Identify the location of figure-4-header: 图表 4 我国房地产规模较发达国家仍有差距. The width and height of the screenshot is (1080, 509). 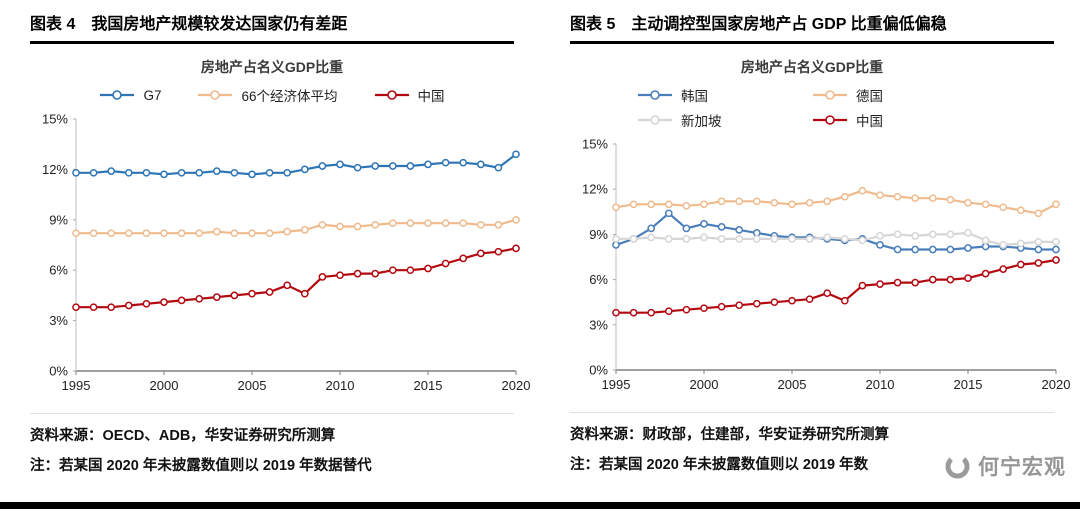
(272, 27).